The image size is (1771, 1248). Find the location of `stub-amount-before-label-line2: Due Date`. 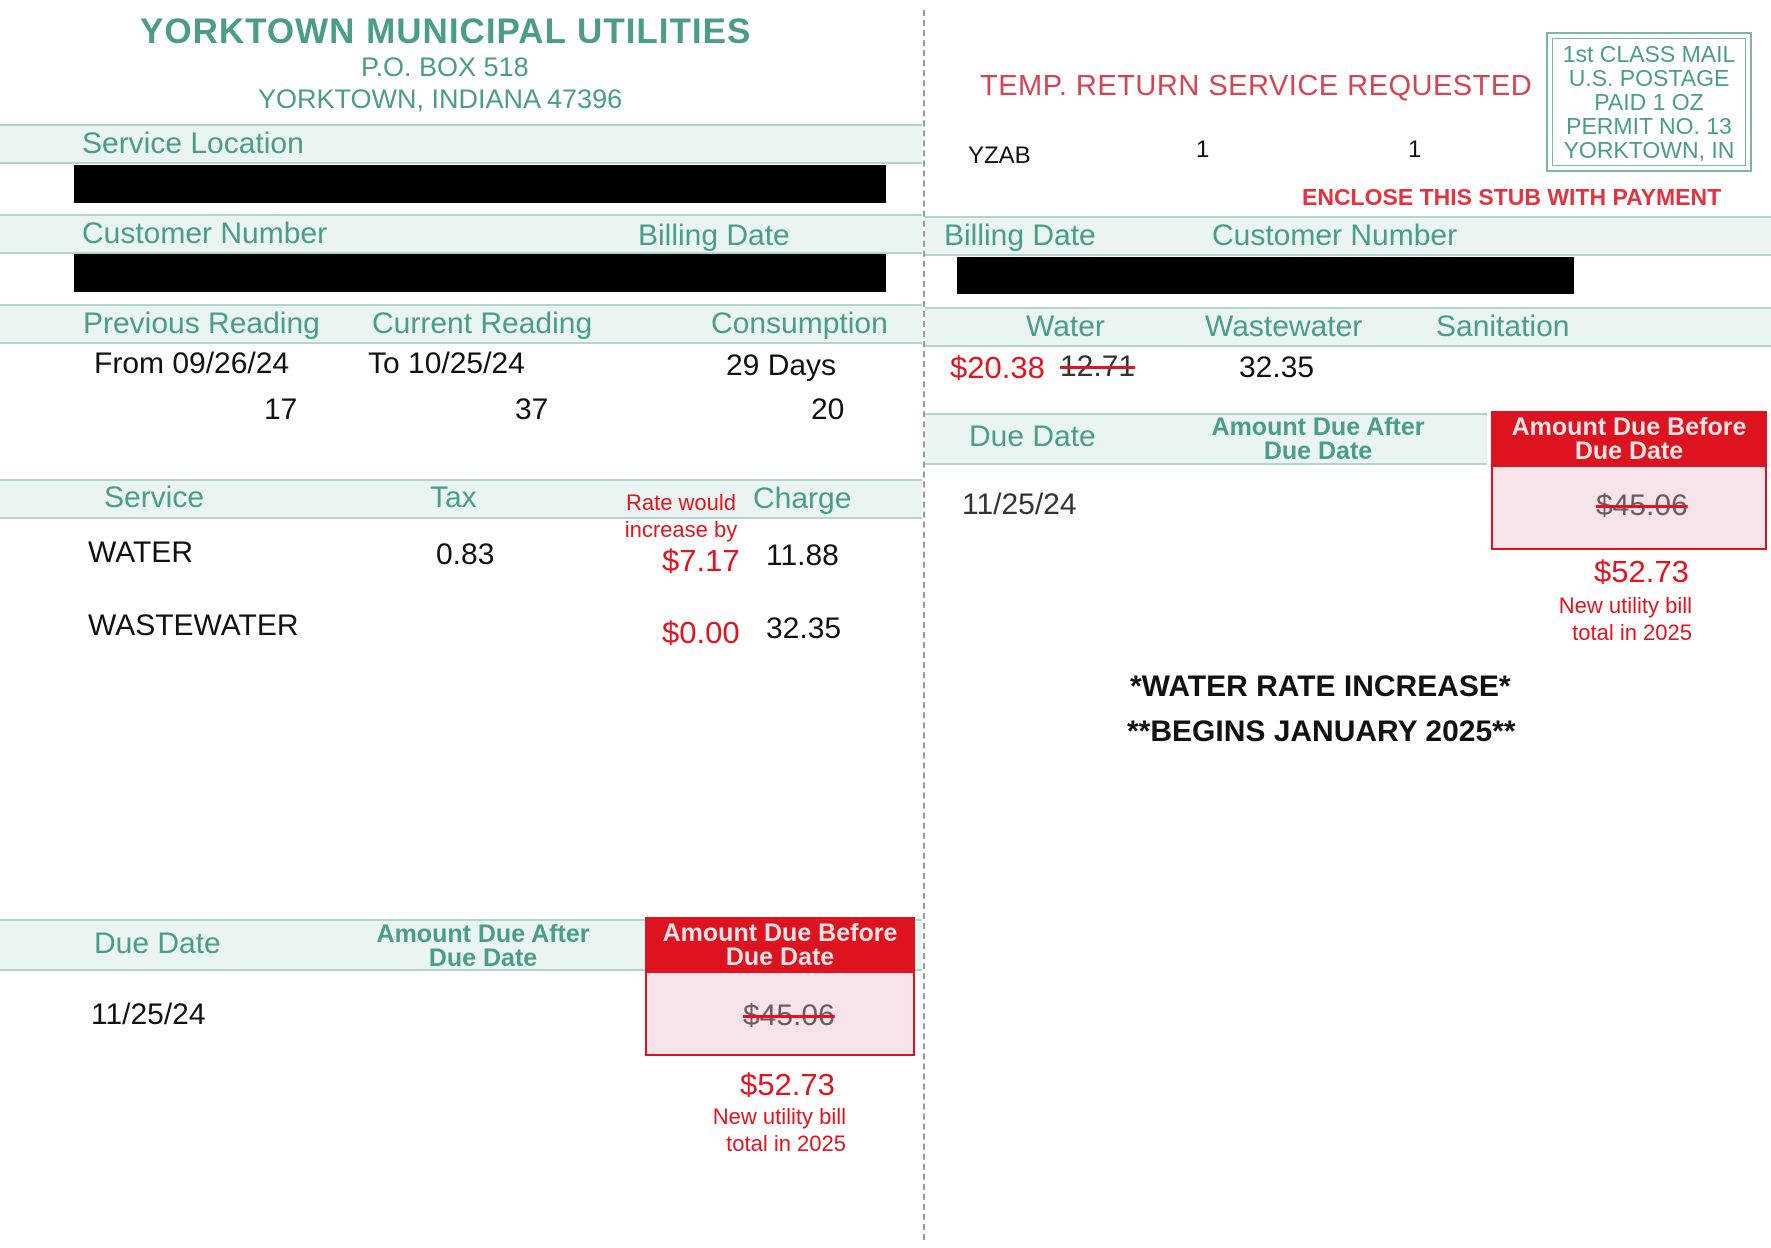

stub-amount-before-label-line2: Due Date is located at coordinates (1629, 451).